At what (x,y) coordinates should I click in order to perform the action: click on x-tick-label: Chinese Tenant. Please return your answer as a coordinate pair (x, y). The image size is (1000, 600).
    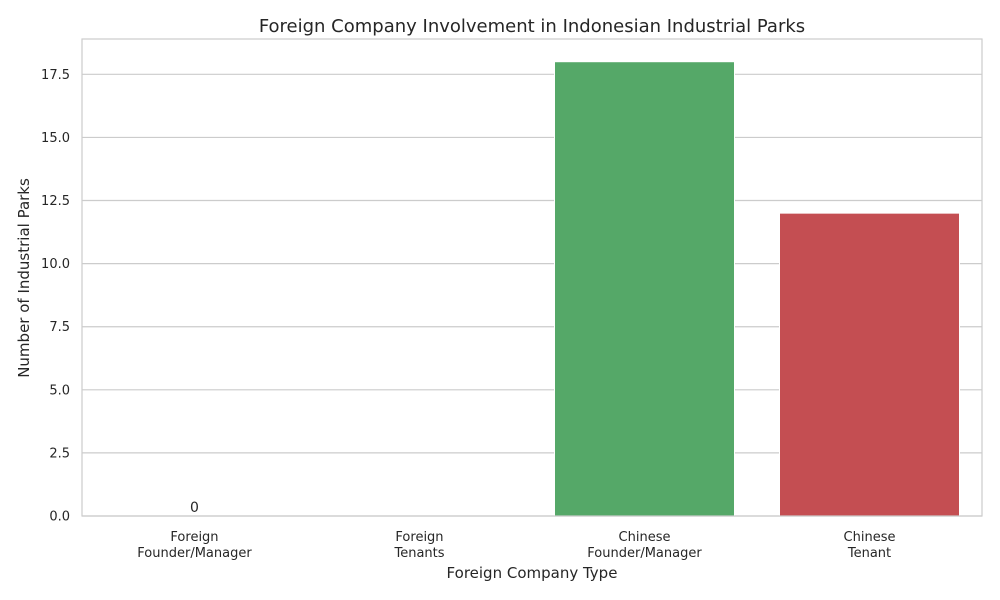
    Looking at the image, I should click on (870, 545).